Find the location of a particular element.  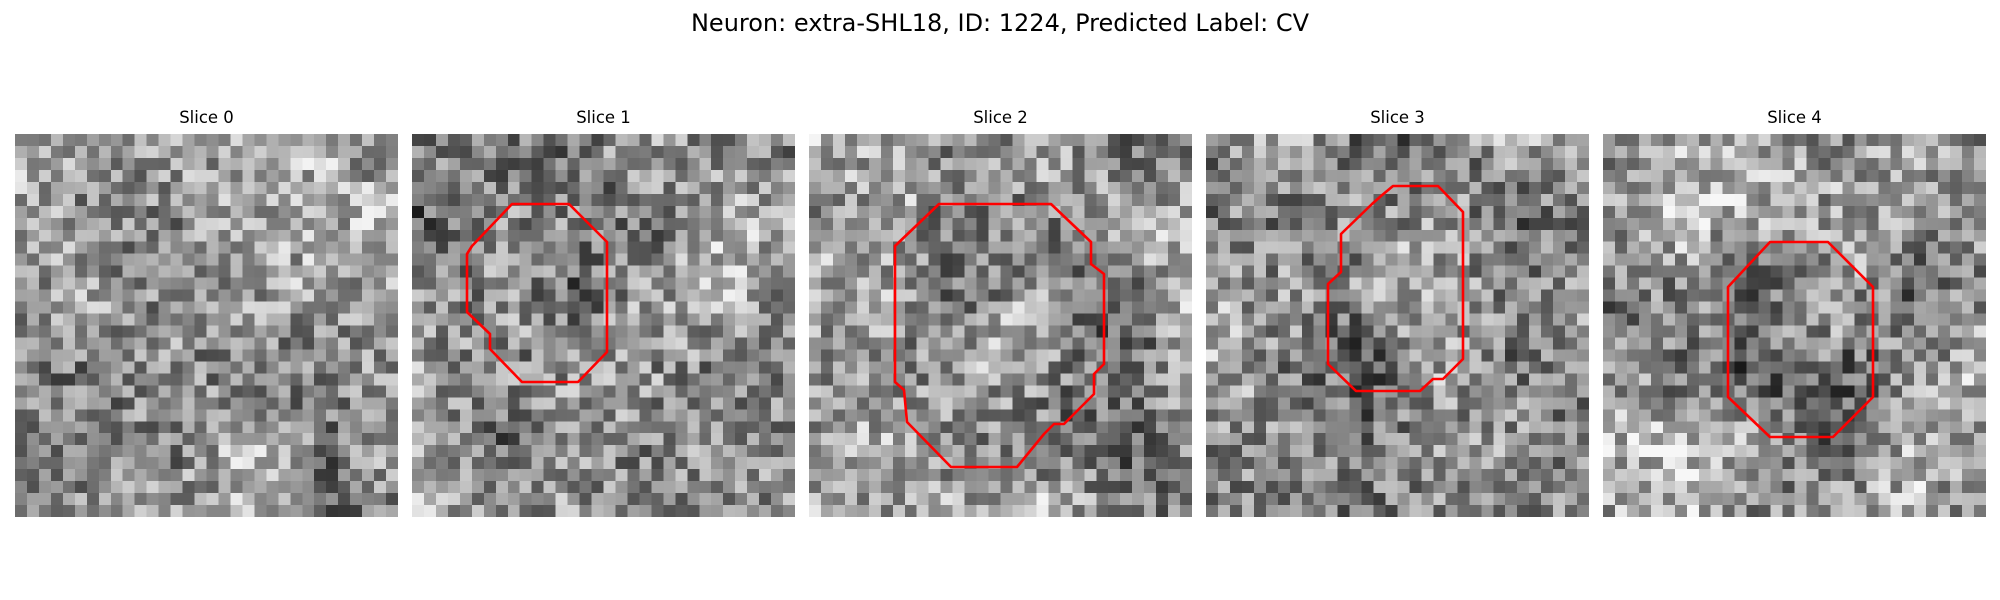

slice-2-svg is located at coordinates (1000, 325).